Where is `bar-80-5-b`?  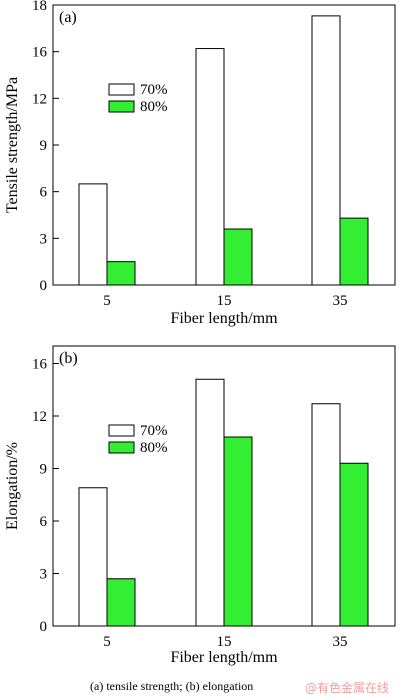 bar-80-5-b is located at coordinates (121, 602).